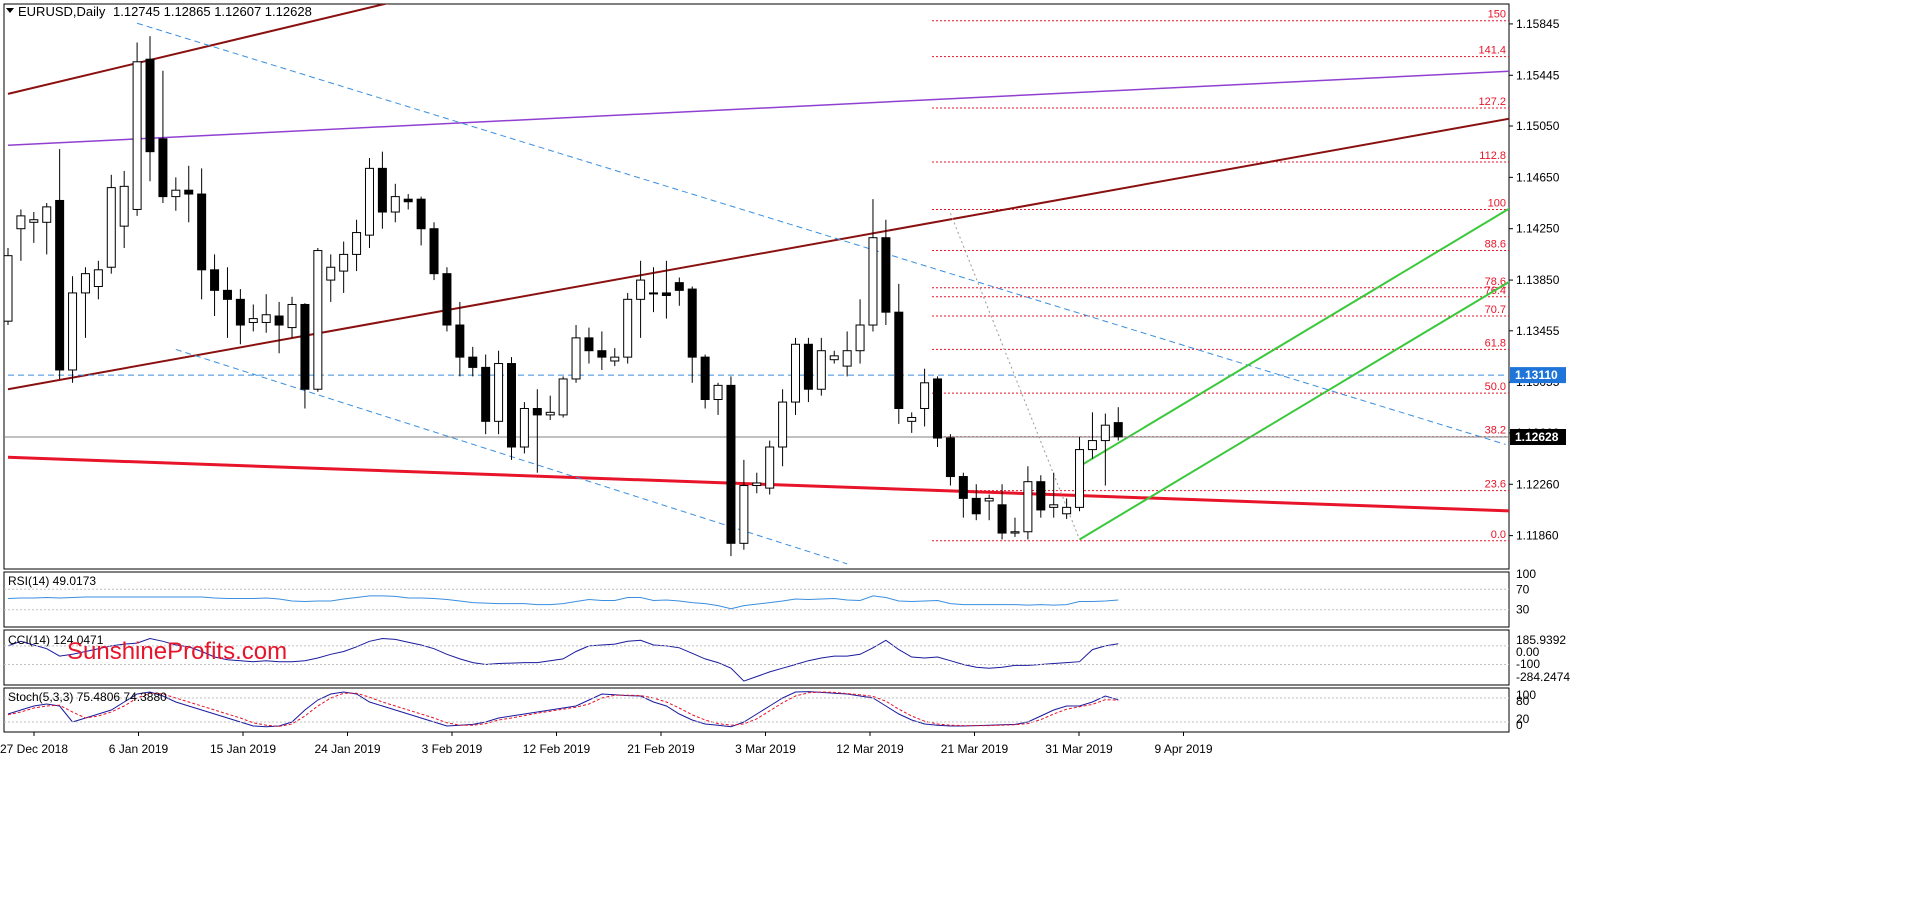 The image size is (1916, 920). What do you see at coordinates (1497, 15) in the screenshot?
I see `fib-label: 150` at bounding box center [1497, 15].